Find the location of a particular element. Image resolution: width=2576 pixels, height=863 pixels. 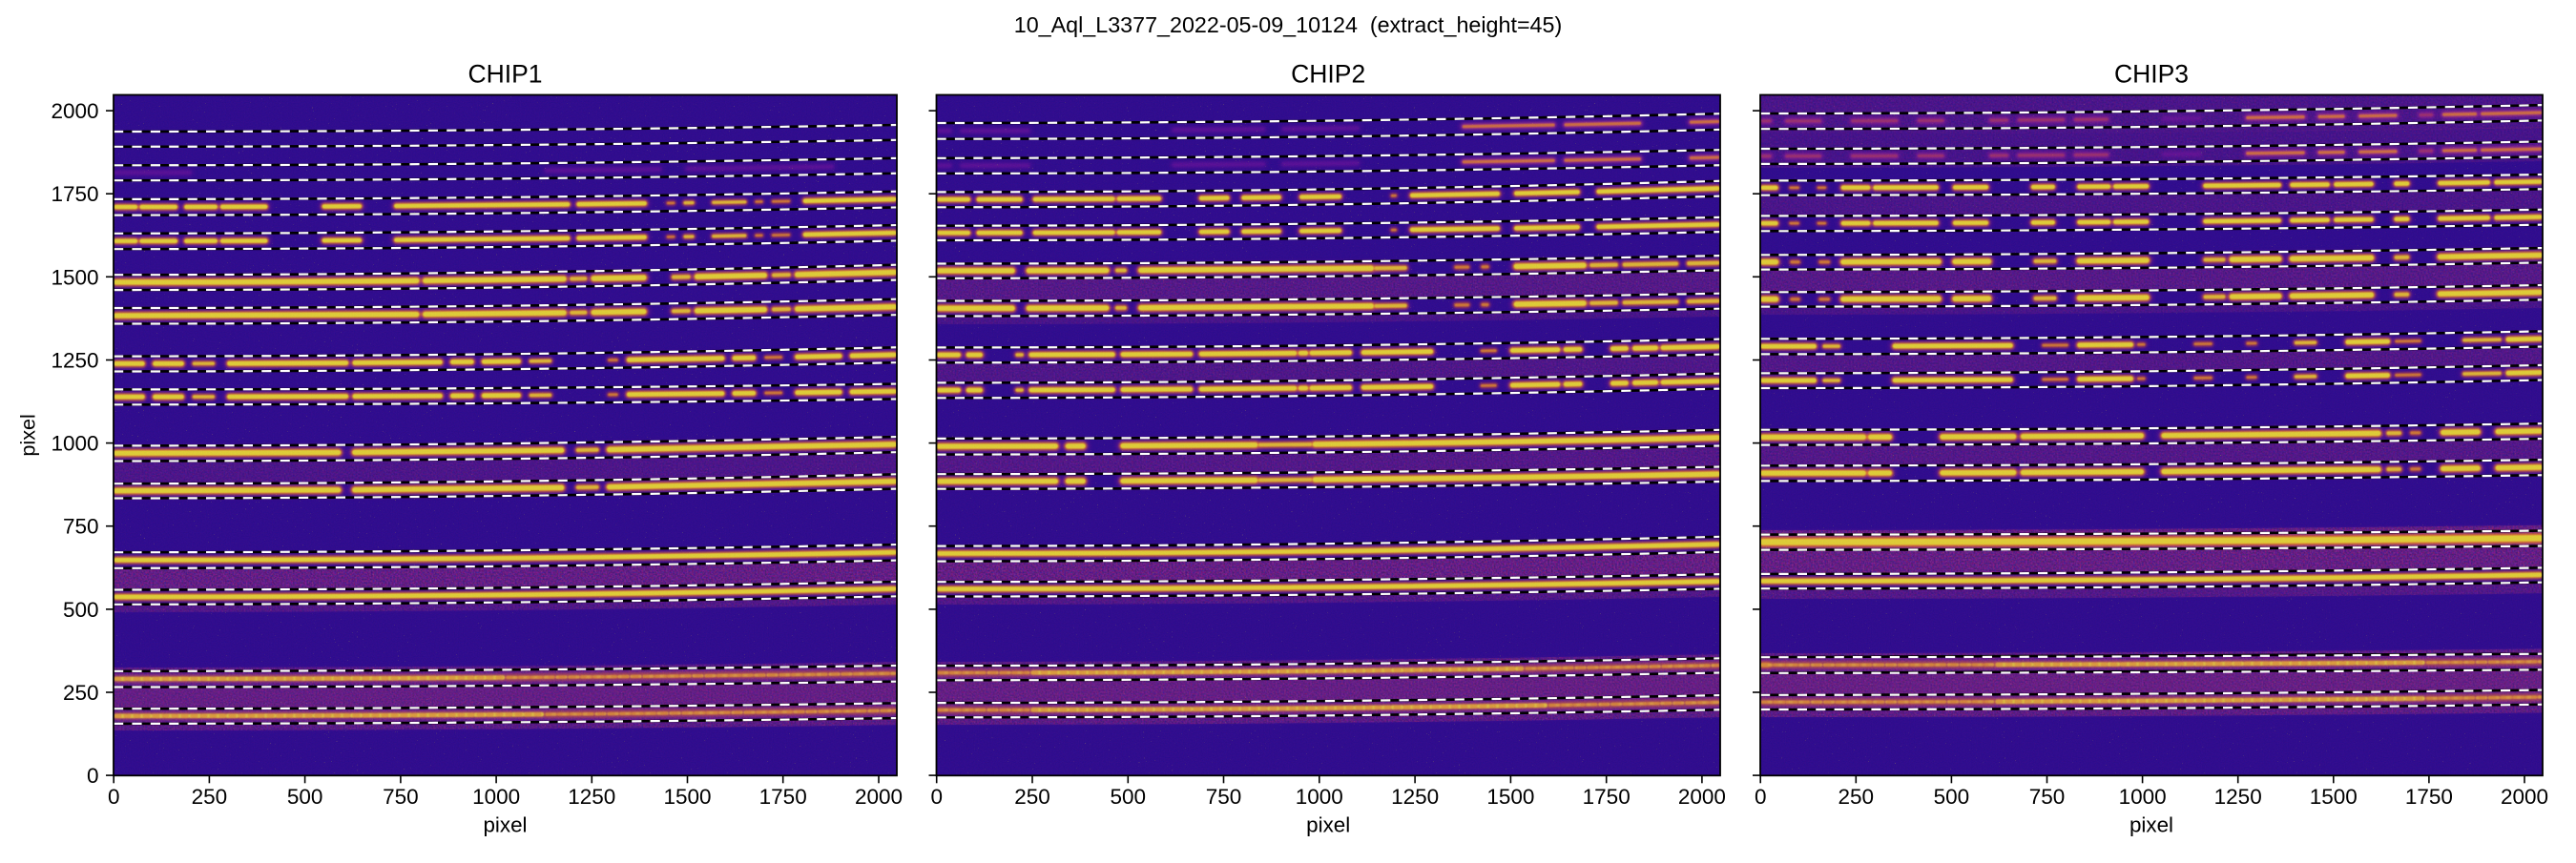

svg-text: CHIP3 is located at coordinates (2151, 74).